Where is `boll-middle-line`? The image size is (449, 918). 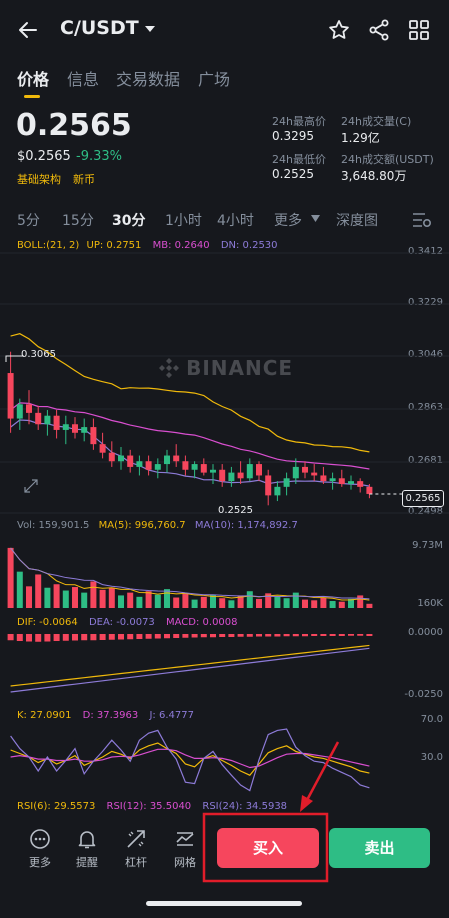 boll-middle-line is located at coordinates (190, 436).